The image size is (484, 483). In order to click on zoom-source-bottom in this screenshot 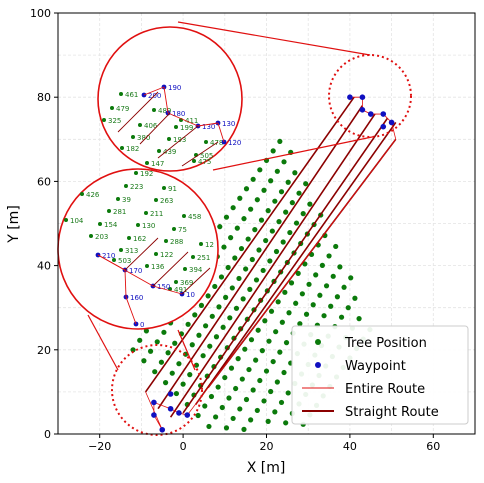, I will do `click(157, 390)`.